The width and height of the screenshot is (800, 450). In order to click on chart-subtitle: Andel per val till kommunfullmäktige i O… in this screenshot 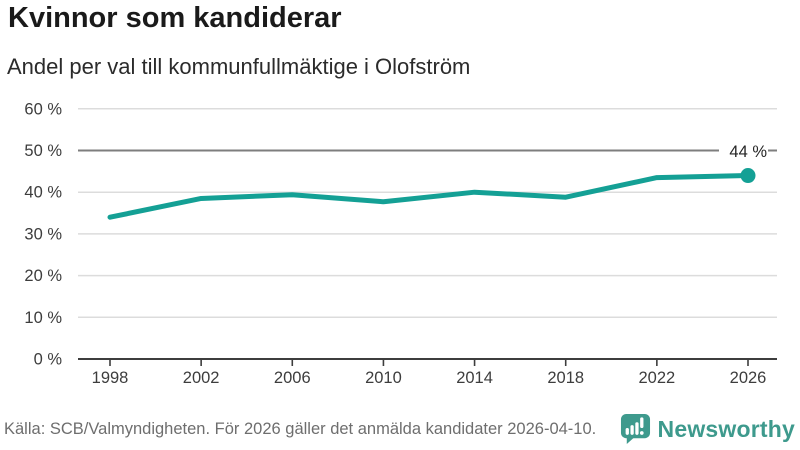, I will do `click(239, 66)`.